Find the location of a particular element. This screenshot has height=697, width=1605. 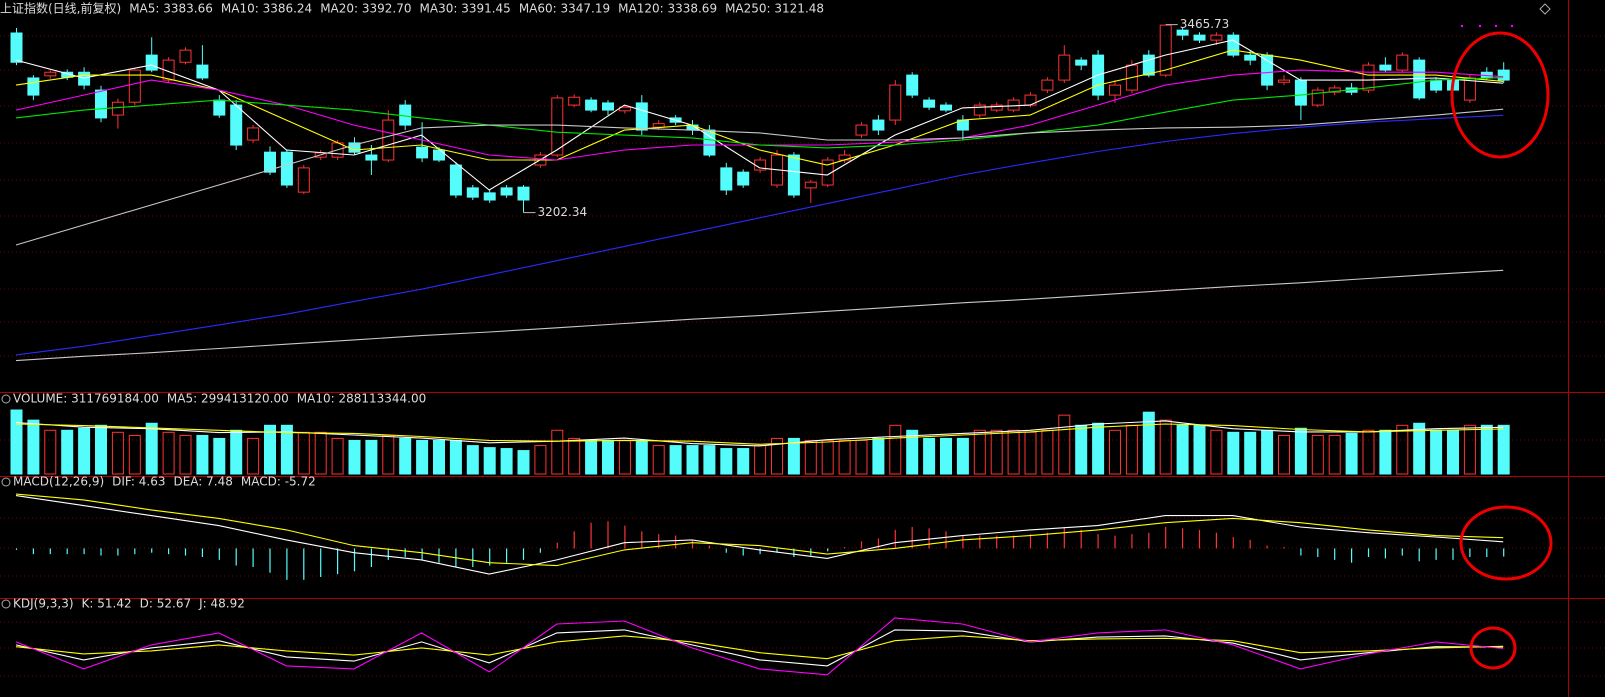

legend-label: MA5: 299413120.00 is located at coordinates (228, 399).